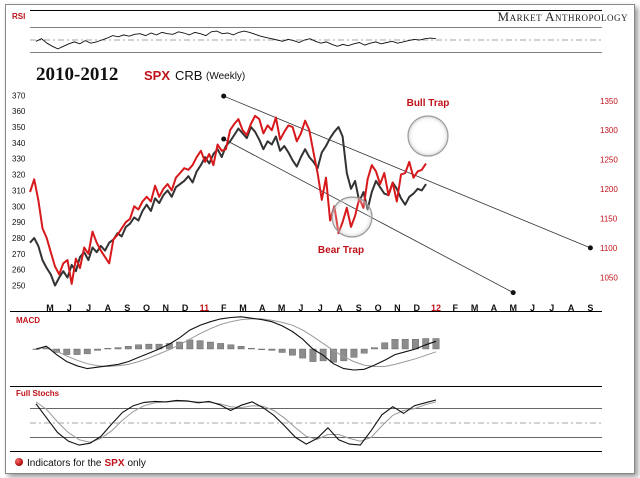 The height and width of the screenshot is (478, 640). What do you see at coordinates (19, 222) in the screenshot?
I see `left-tick-label: 290` at bounding box center [19, 222].